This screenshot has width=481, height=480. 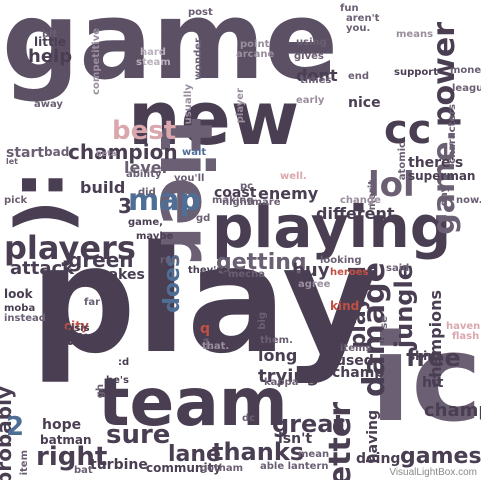 I want to click on word-new: new, so click(x=214, y=119).